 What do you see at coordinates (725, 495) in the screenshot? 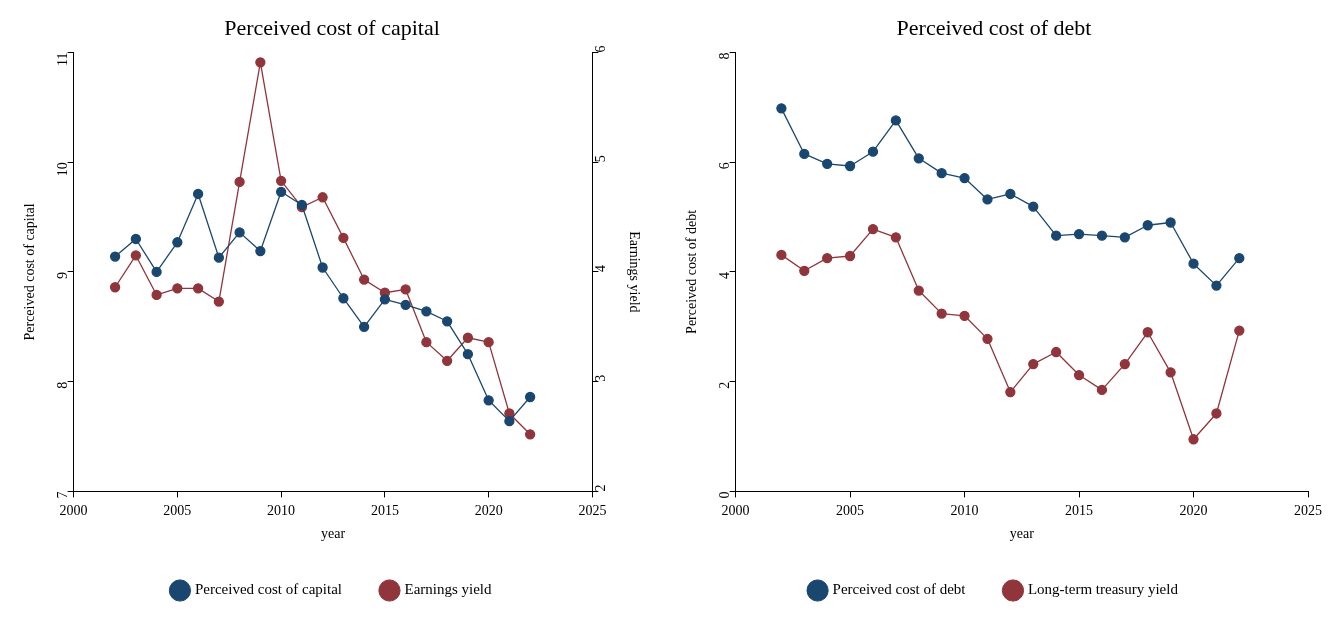
I see `y-tick-label: 0` at bounding box center [725, 495].